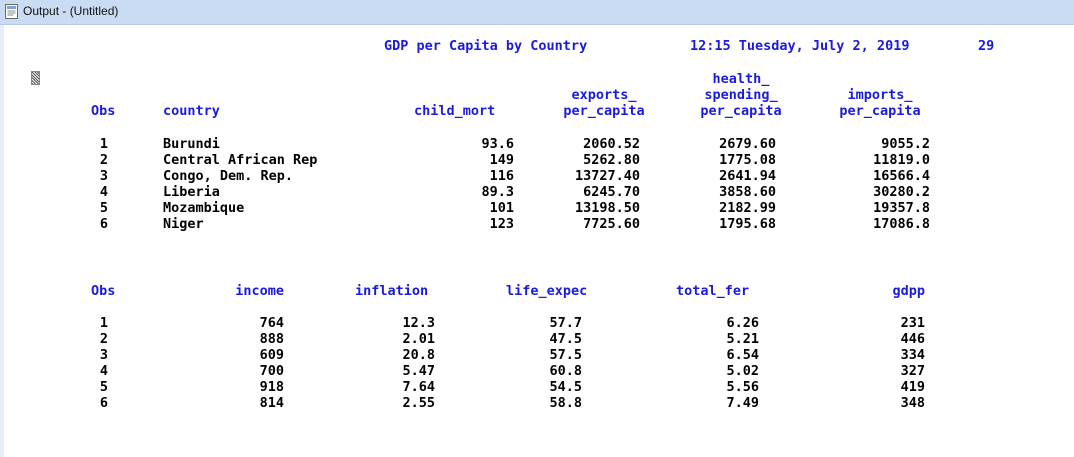 The height and width of the screenshot is (457, 1074). Describe the element at coordinates (418, 371) in the screenshot. I see `table2-cell-inflation: 5.47` at that location.